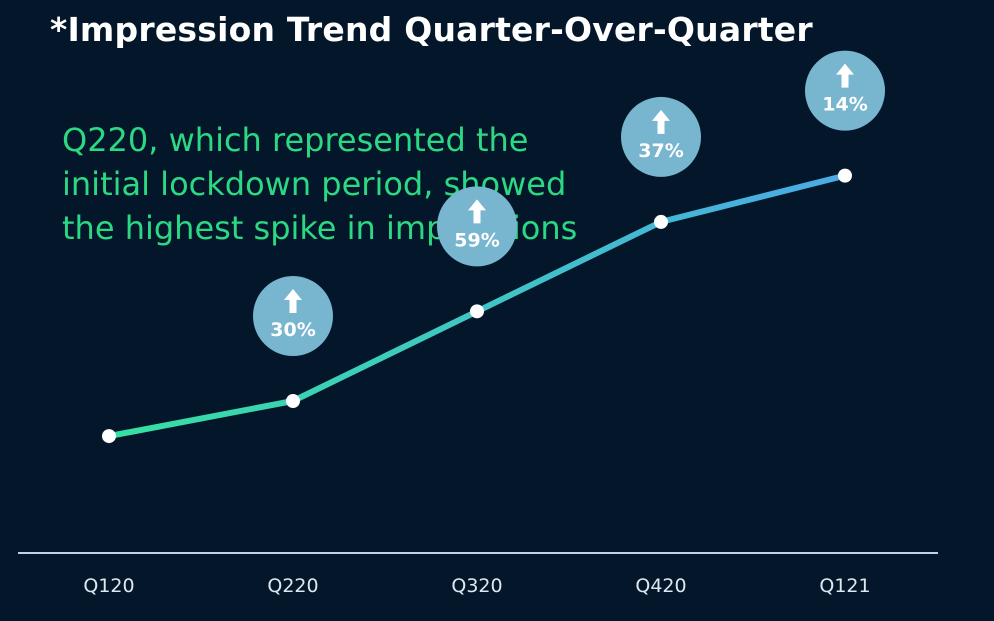 This screenshot has height=621, width=994. I want to click on data-point-q120, so click(109, 436).